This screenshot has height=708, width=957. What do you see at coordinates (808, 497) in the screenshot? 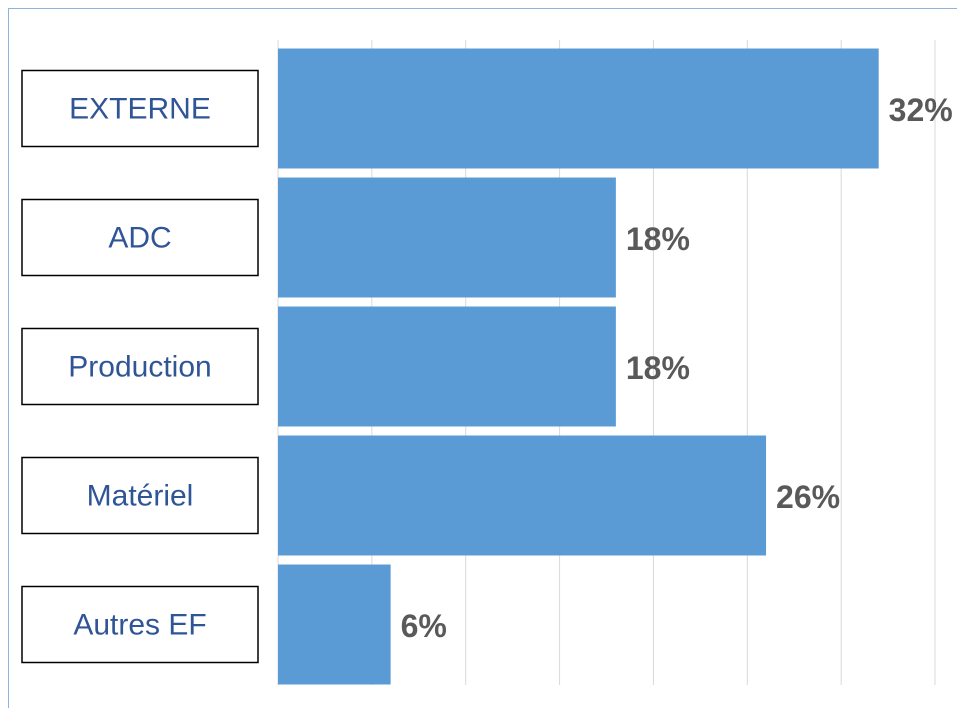
I see `data-label: 26%` at bounding box center [808, 497].